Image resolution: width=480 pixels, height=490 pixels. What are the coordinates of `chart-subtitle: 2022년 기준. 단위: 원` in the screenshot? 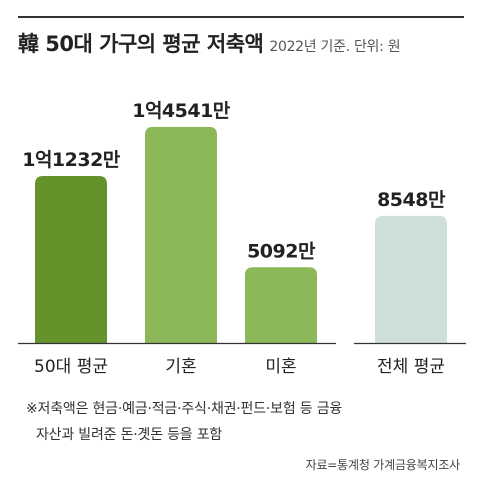 It's located at (335, 47).